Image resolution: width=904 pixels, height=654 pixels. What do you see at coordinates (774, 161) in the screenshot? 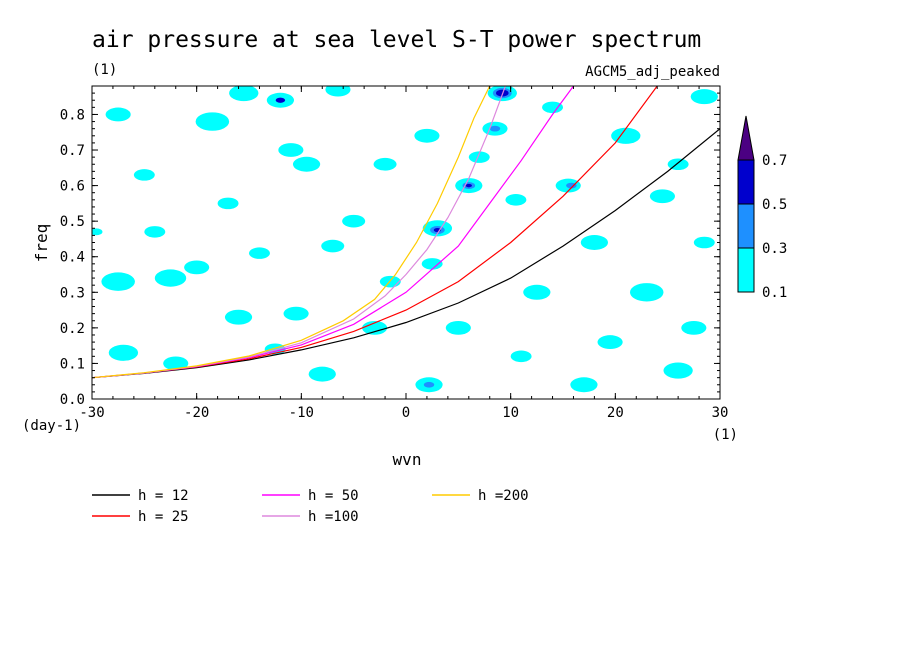
I see `colorbar-label: 0.7` at bounding box center [774, 161].